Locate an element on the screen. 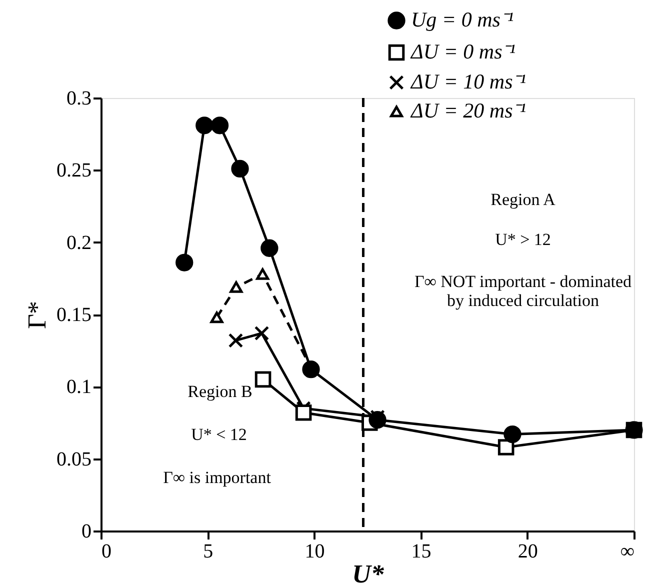 The width and height of the screenshot is (661, 587). x-tick-label: ∞ is located at coordinates (627, 551).